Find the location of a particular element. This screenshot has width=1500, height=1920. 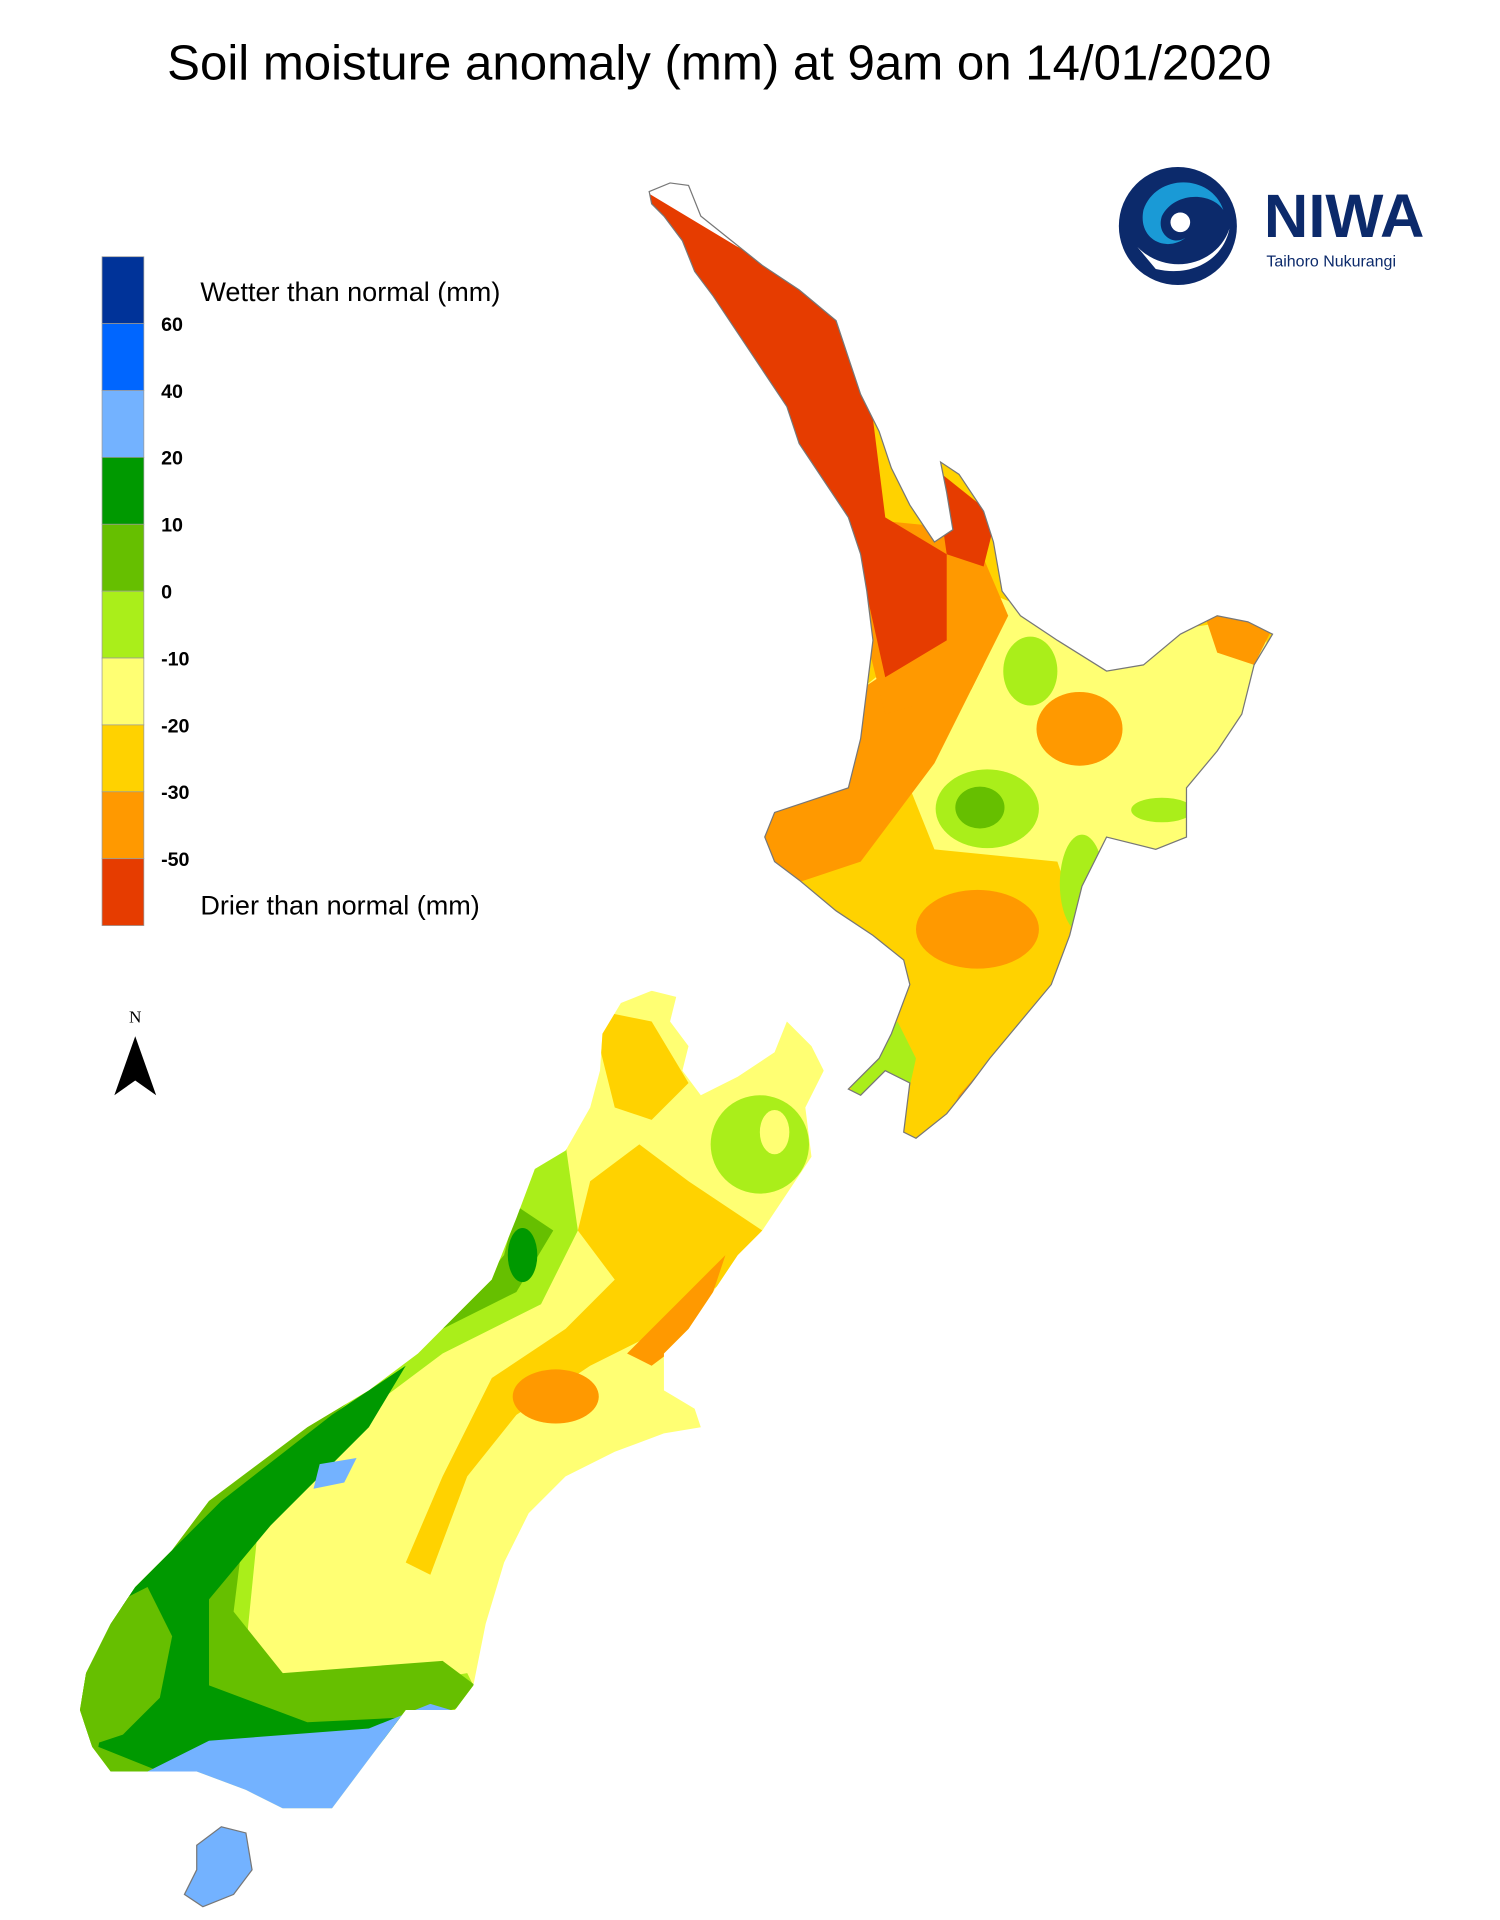

north-arrow-icon is located at coordinates (135, 1066).